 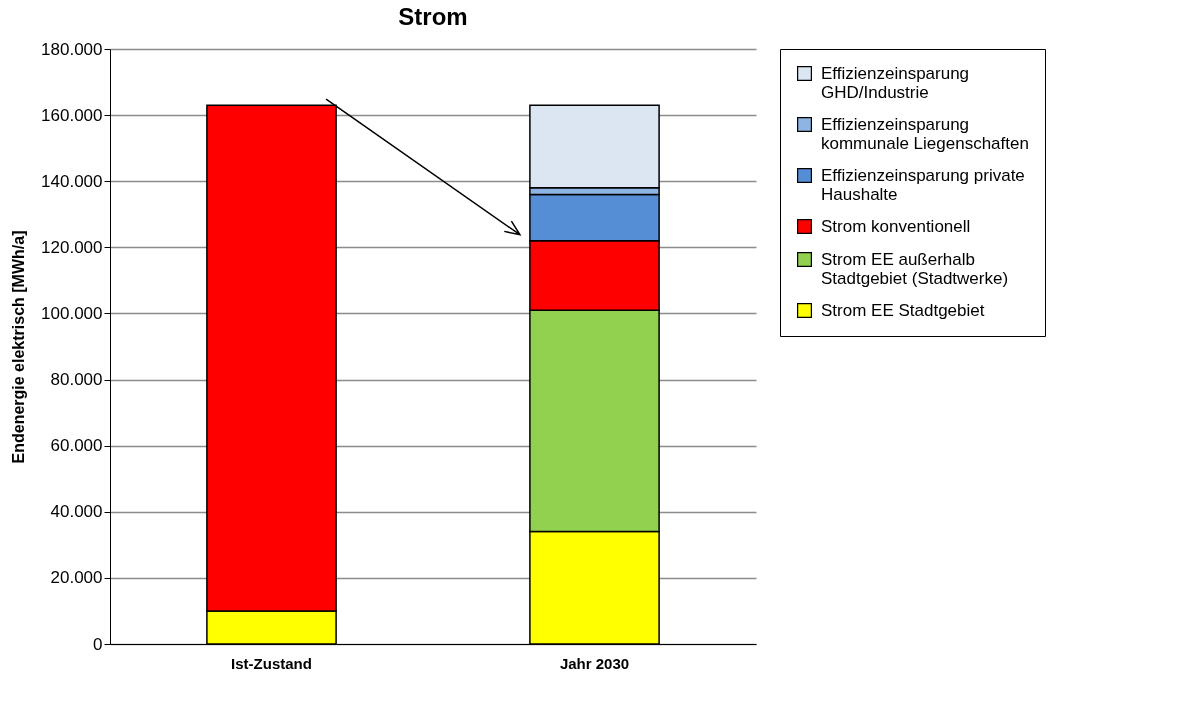 What do you see at coordinates (76, 380) in the screenshot?
I see `y-tick-label: 80.000` at bounding box center [76, 380].